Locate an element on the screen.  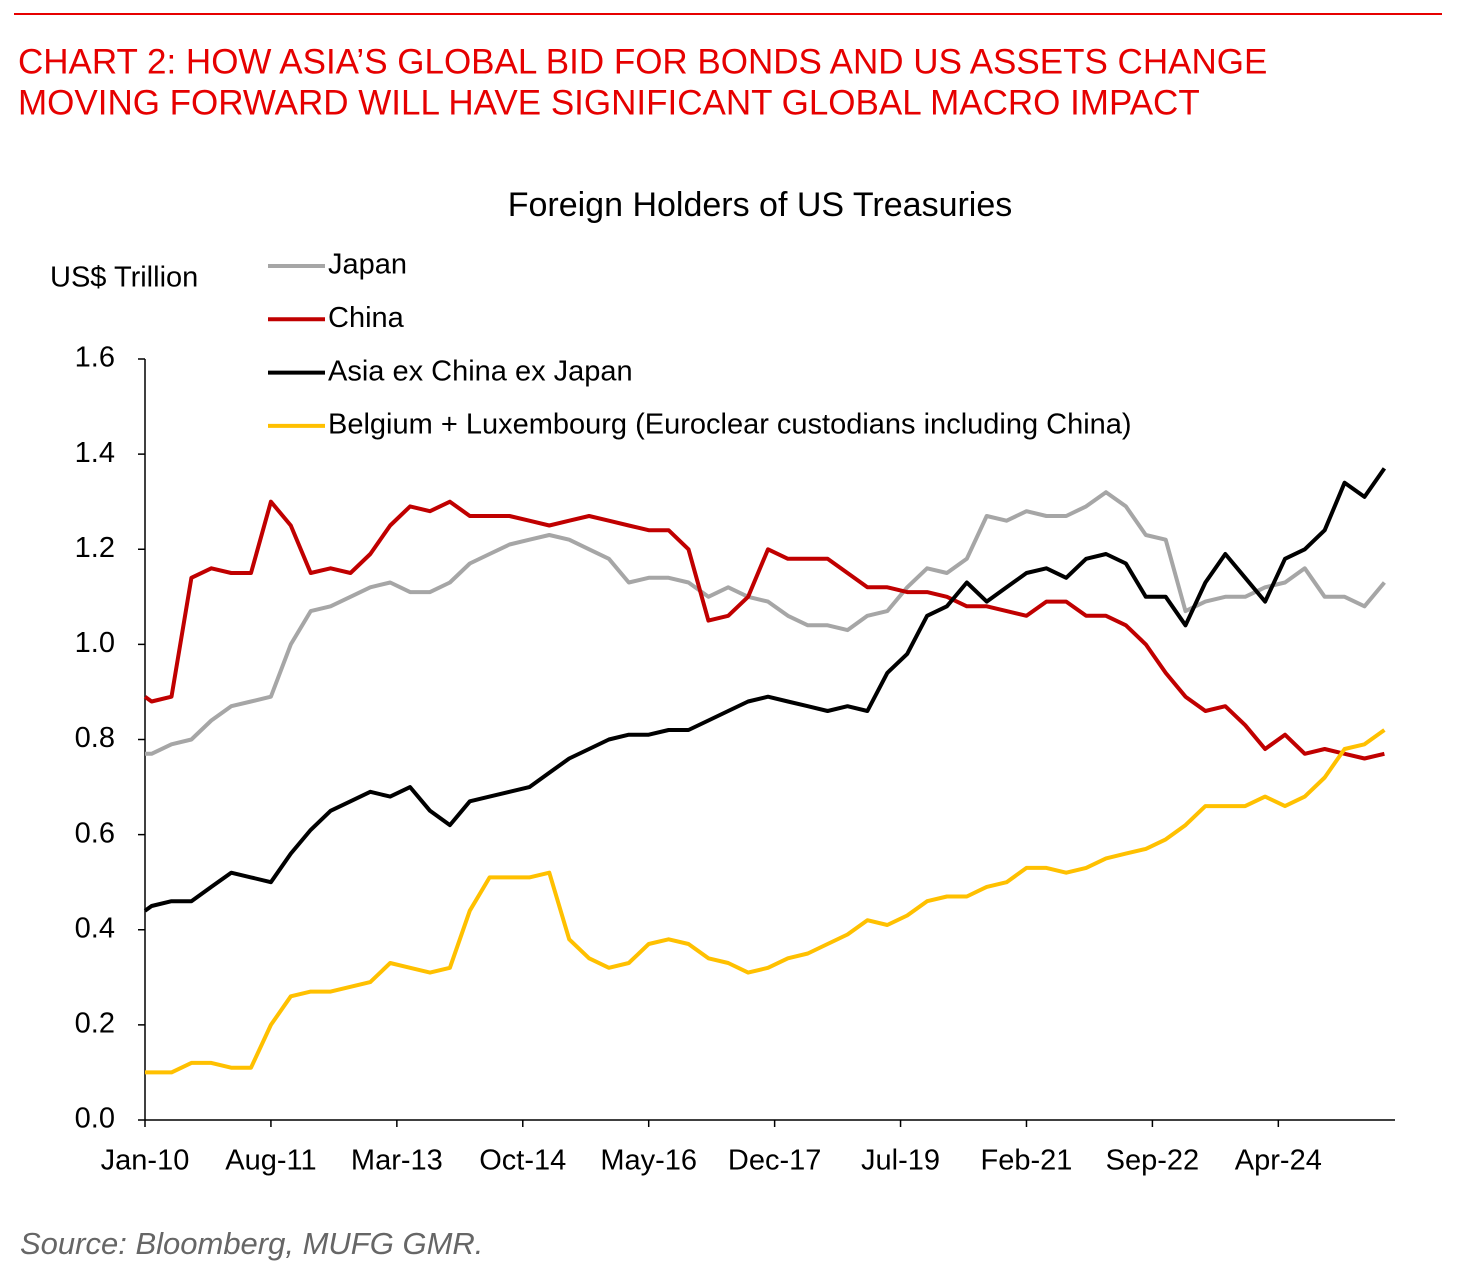
x-tick-label: Dec-17 is located at coordinates (775, 1161).